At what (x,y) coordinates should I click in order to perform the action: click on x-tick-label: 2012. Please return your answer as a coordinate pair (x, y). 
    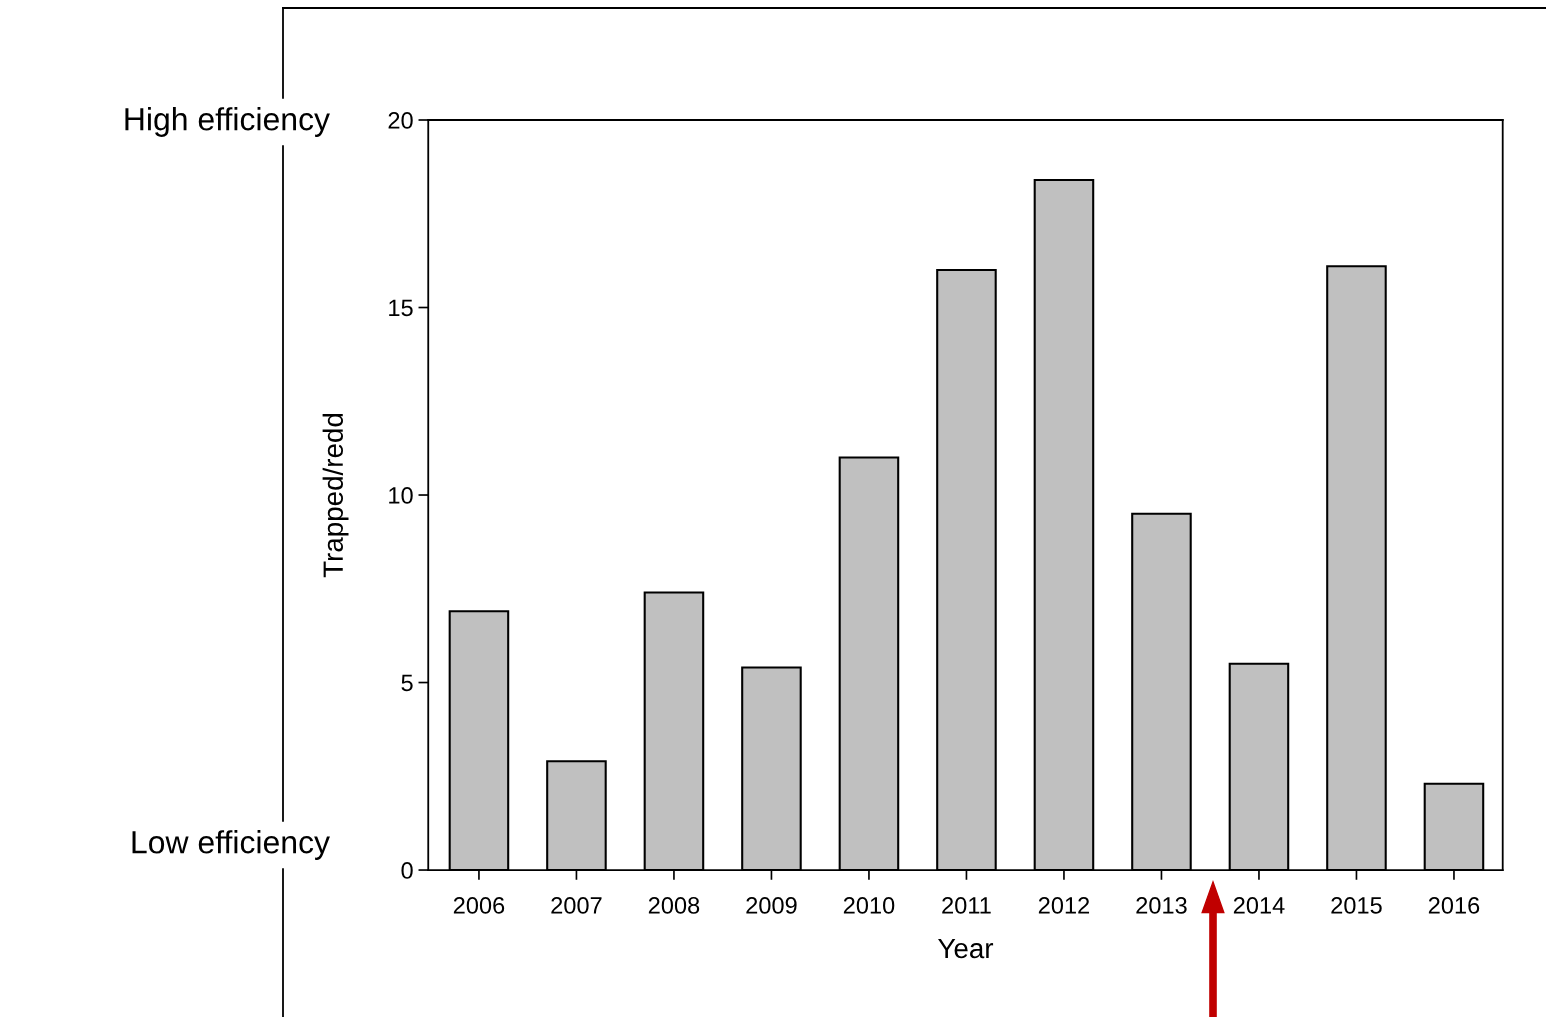
    Looking at the image, I should click on (1064, 905).